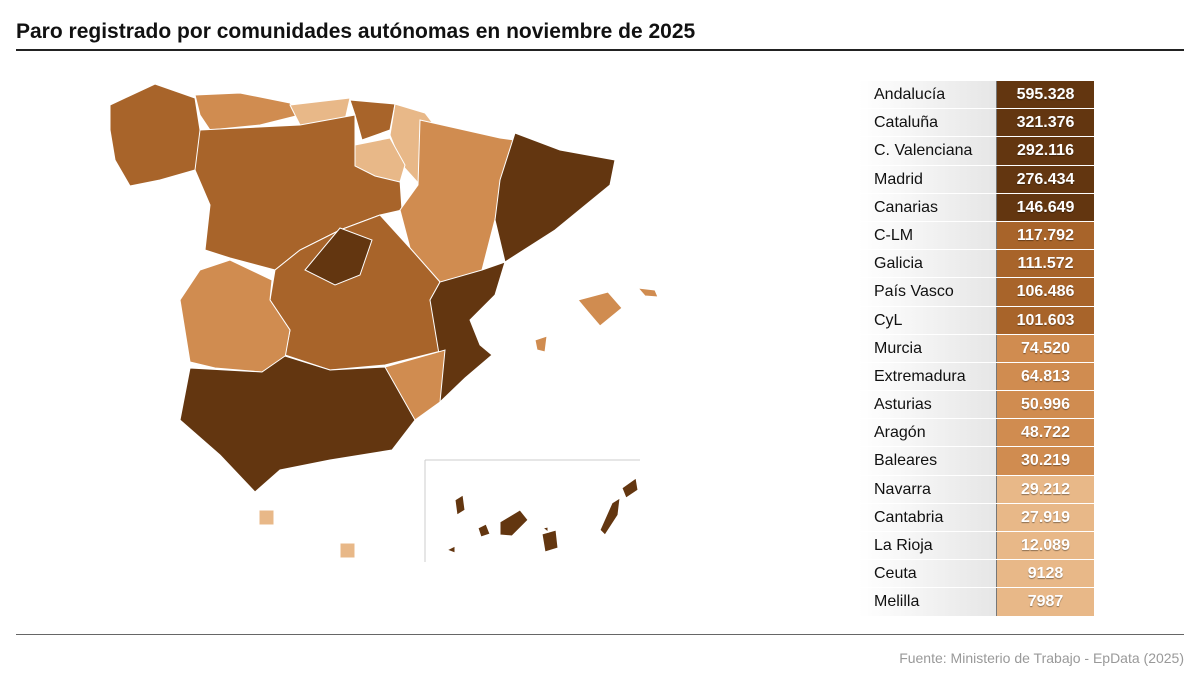  I want to click on region-value: 9128, so click(1045, 574).